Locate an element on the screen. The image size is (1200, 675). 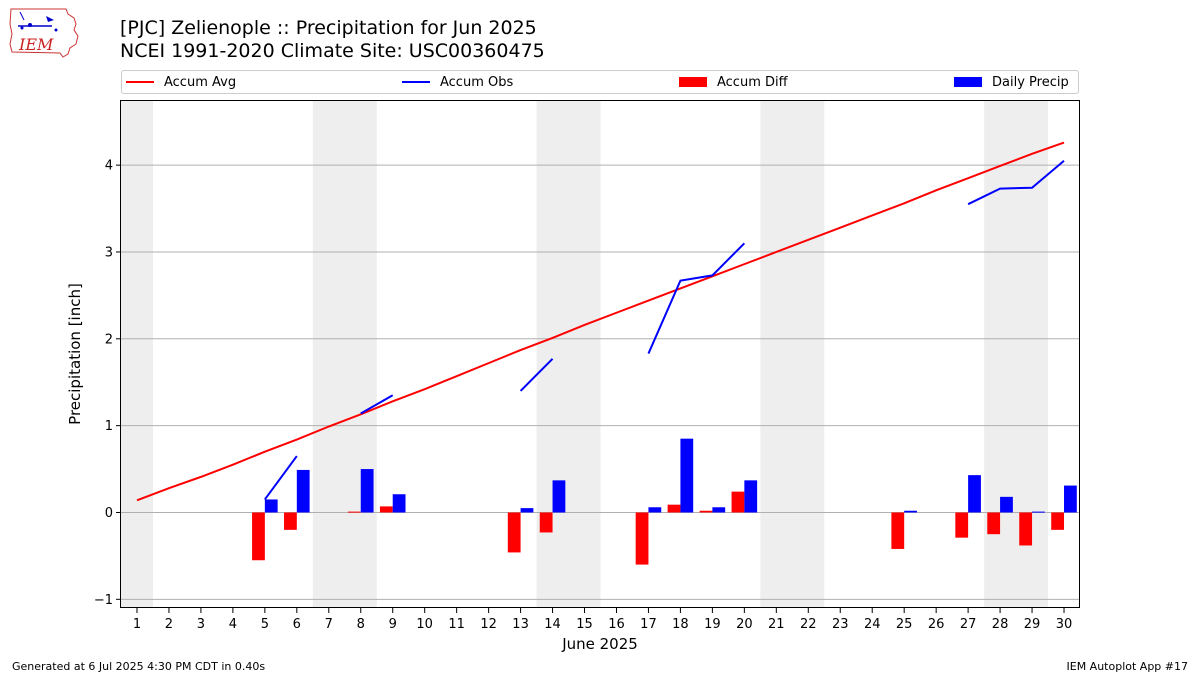
x-tick-label: 21 is located at coordinates (776, 624).